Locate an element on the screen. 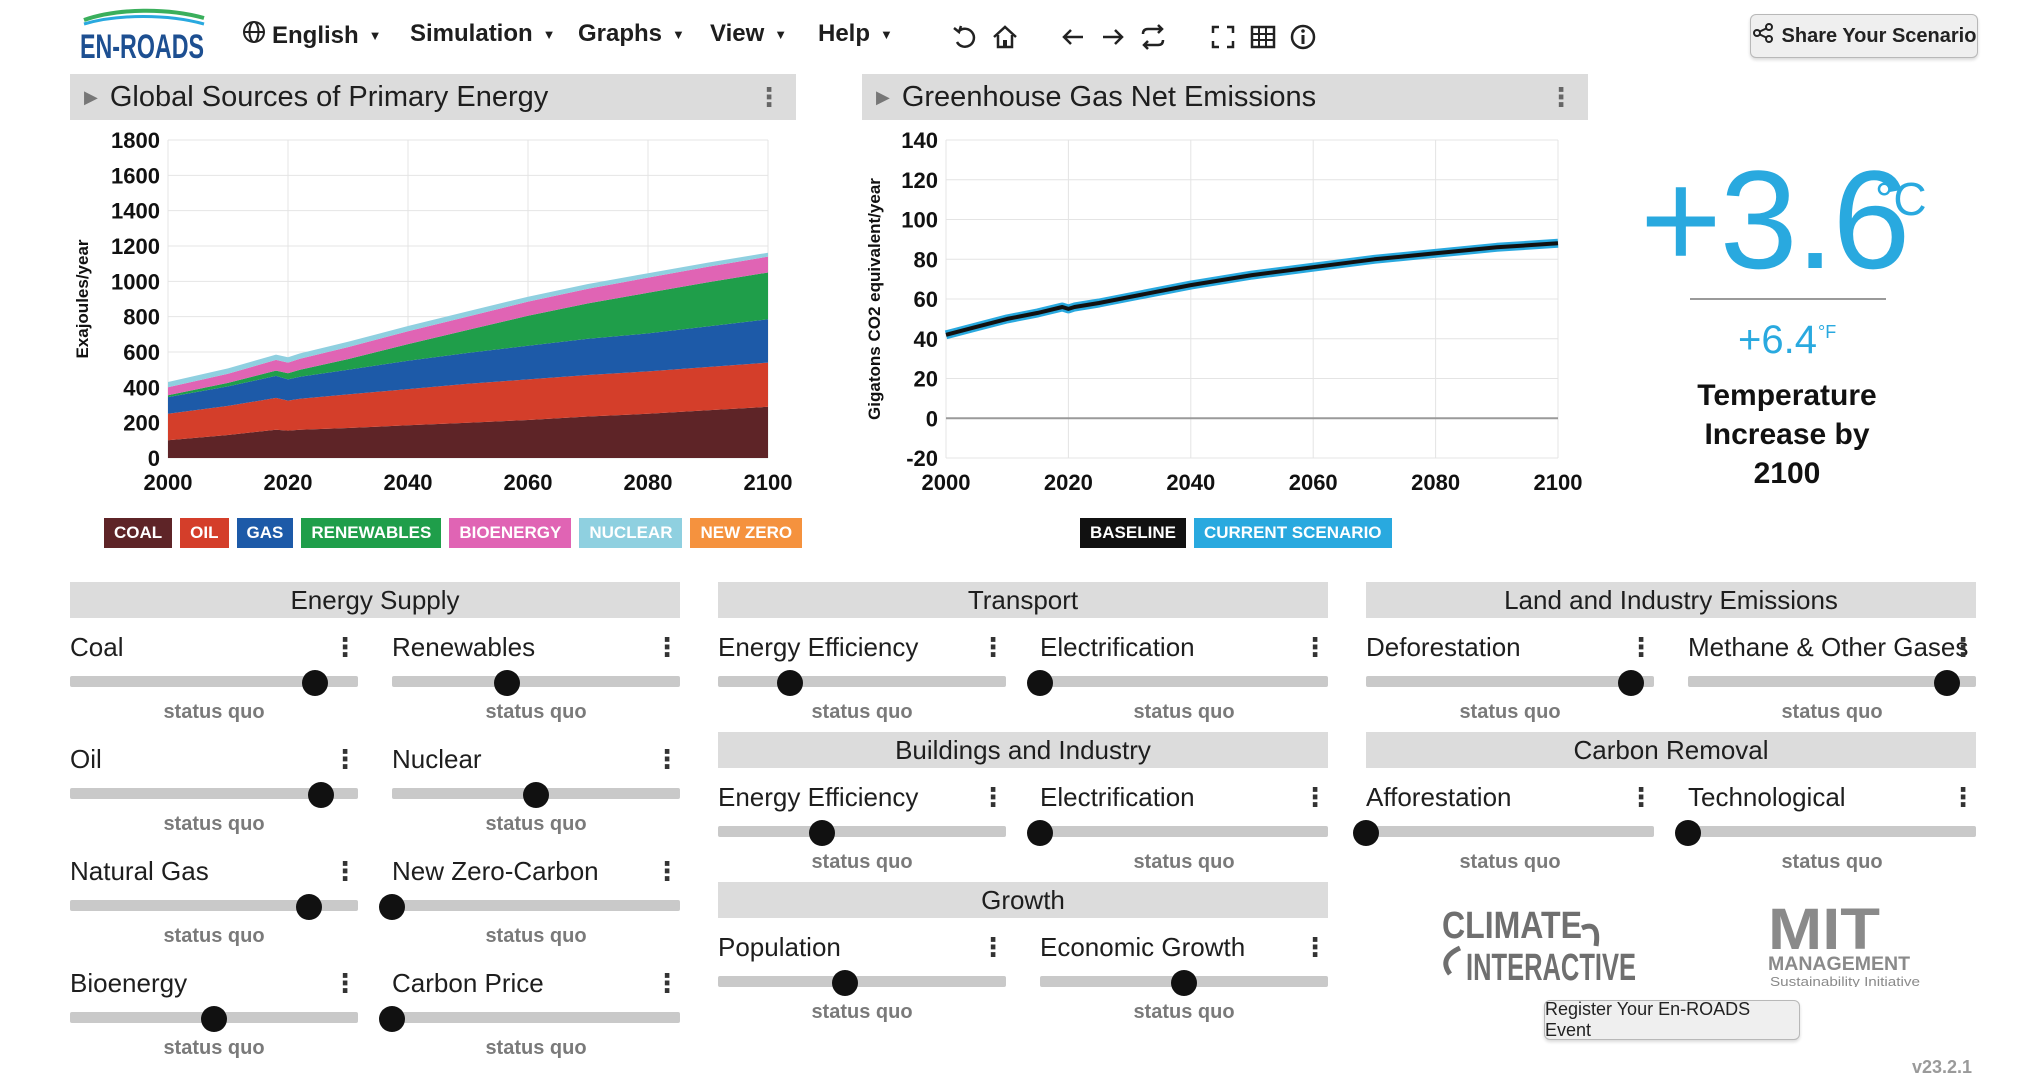 The image size is (2034, 1077). slider-technological: Technological ⋮ status quo is located at coordinates (1825, 836).